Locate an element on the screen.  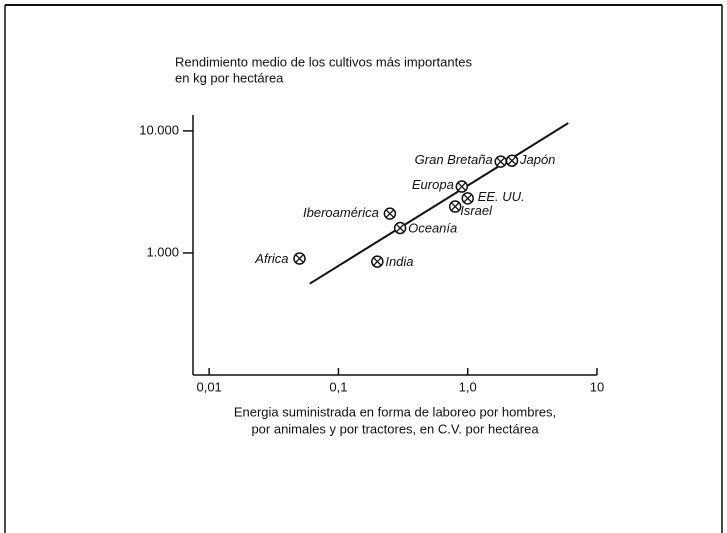
point-label: Oceanía is located at coordinates (432, 227).